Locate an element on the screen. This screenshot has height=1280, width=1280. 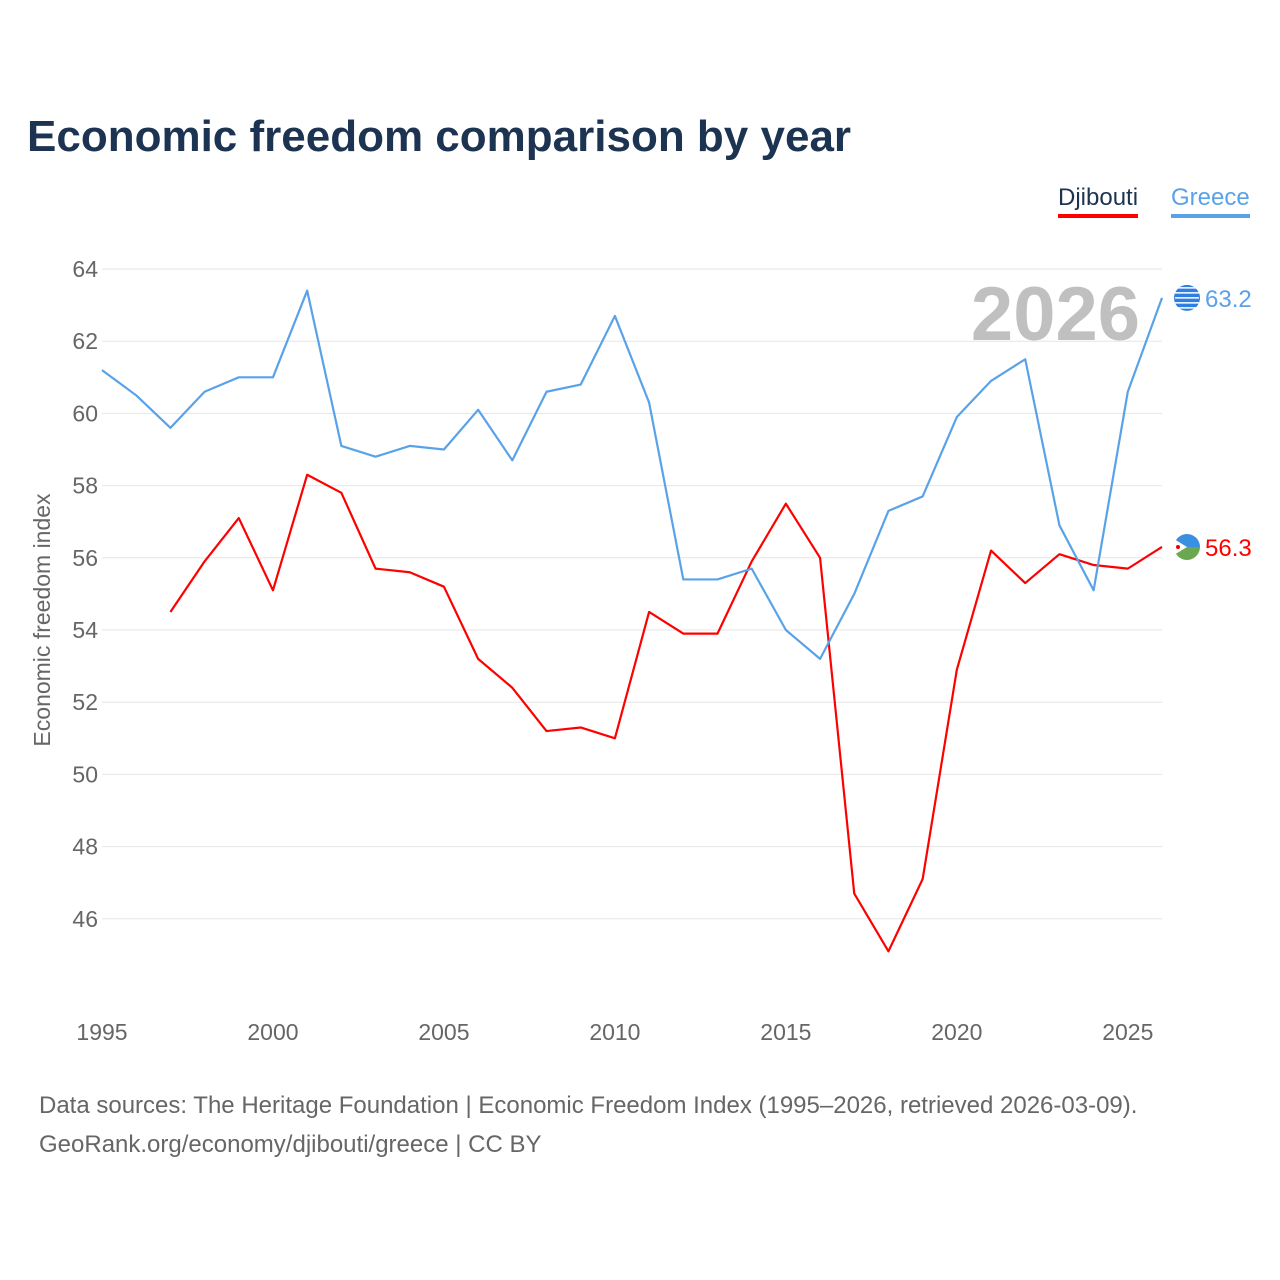
y-tick-label: 52 is located at coordinates (85, 702).